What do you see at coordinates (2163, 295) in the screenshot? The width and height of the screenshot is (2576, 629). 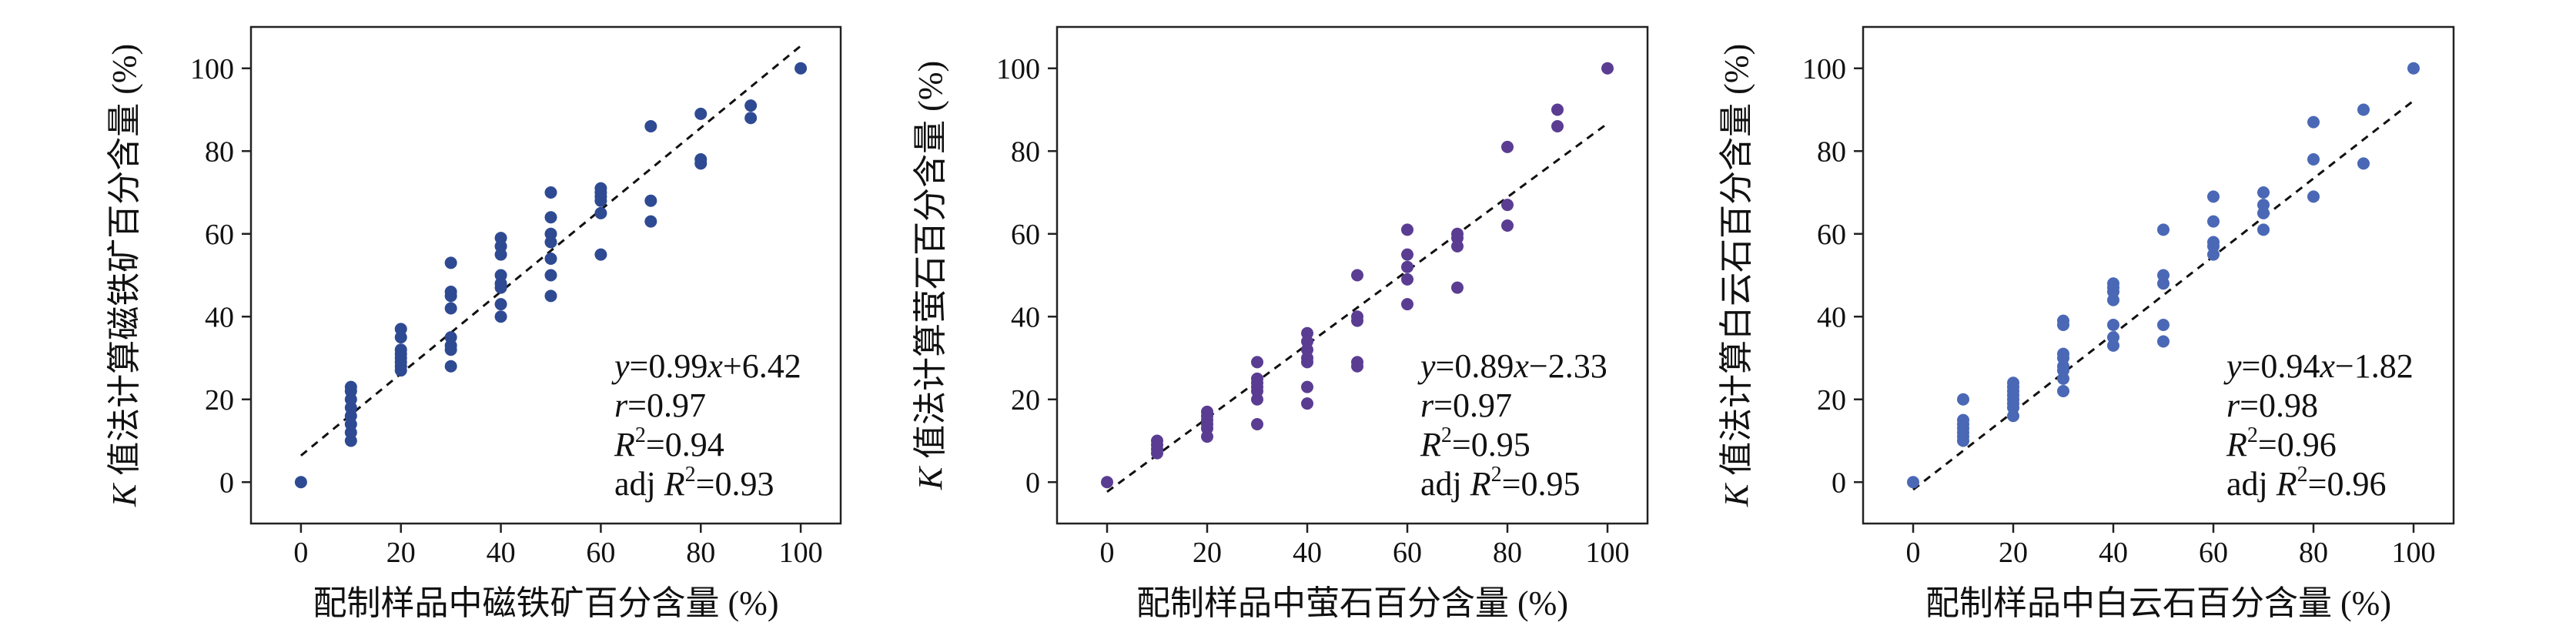 I see `fit-line` at bounding box center [2163, 295].